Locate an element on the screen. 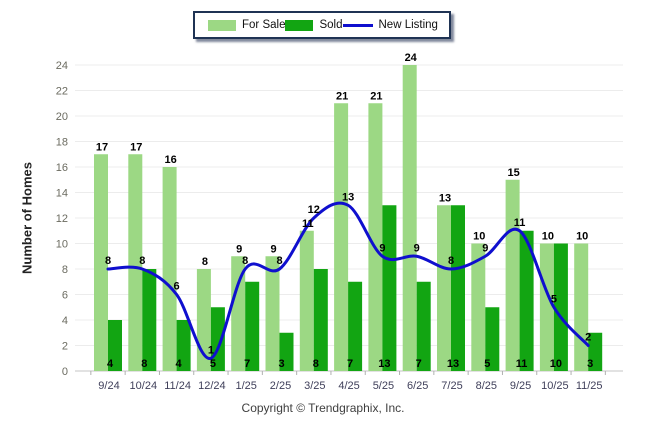 Image resolution: width=646 pixels, height=434 pixels. for-sale-value-label: 15 is located at coordinates (513, 173).